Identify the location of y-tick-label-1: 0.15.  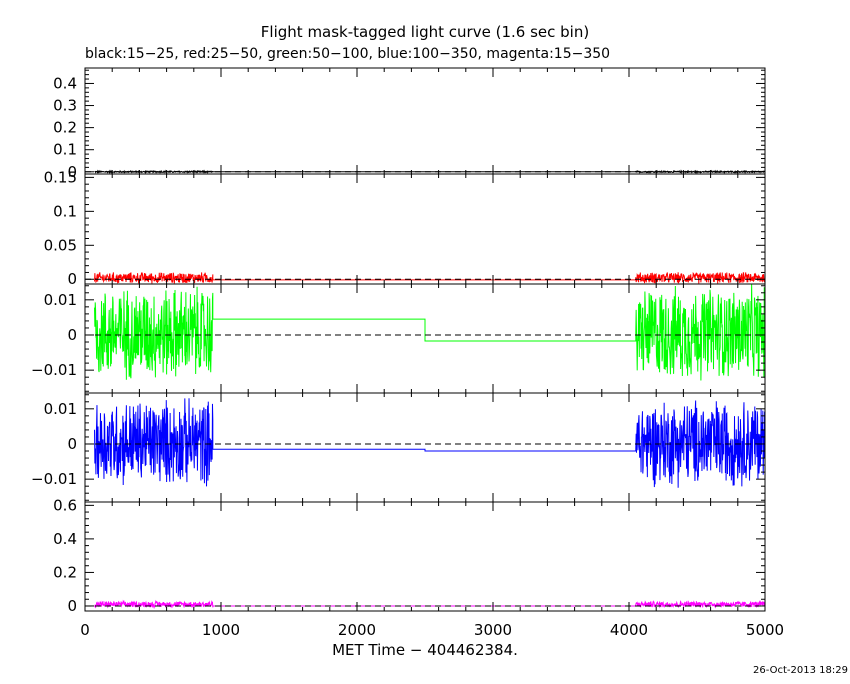
(60, 177).